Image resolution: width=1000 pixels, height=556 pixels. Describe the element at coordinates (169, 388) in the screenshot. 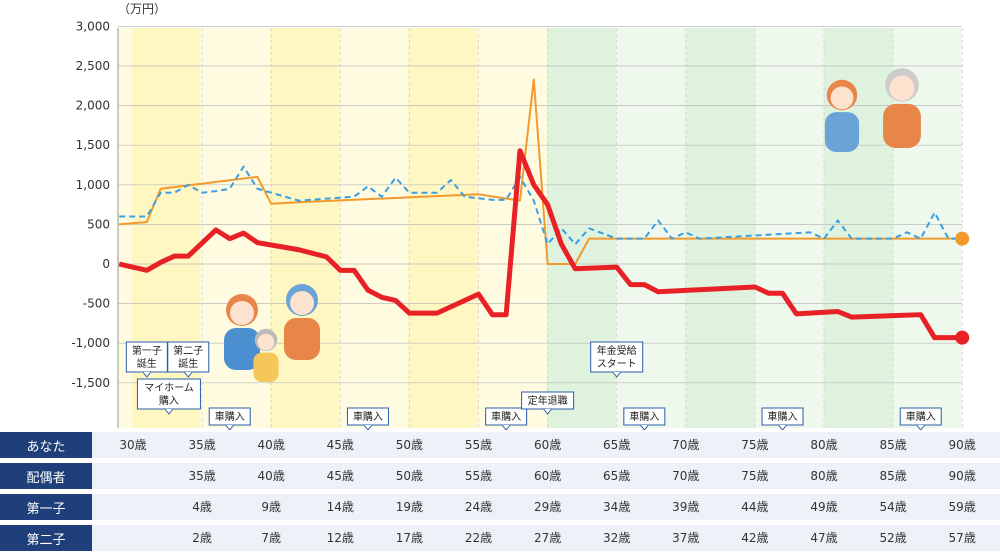

I see `event-label: マイホーム` at that location.